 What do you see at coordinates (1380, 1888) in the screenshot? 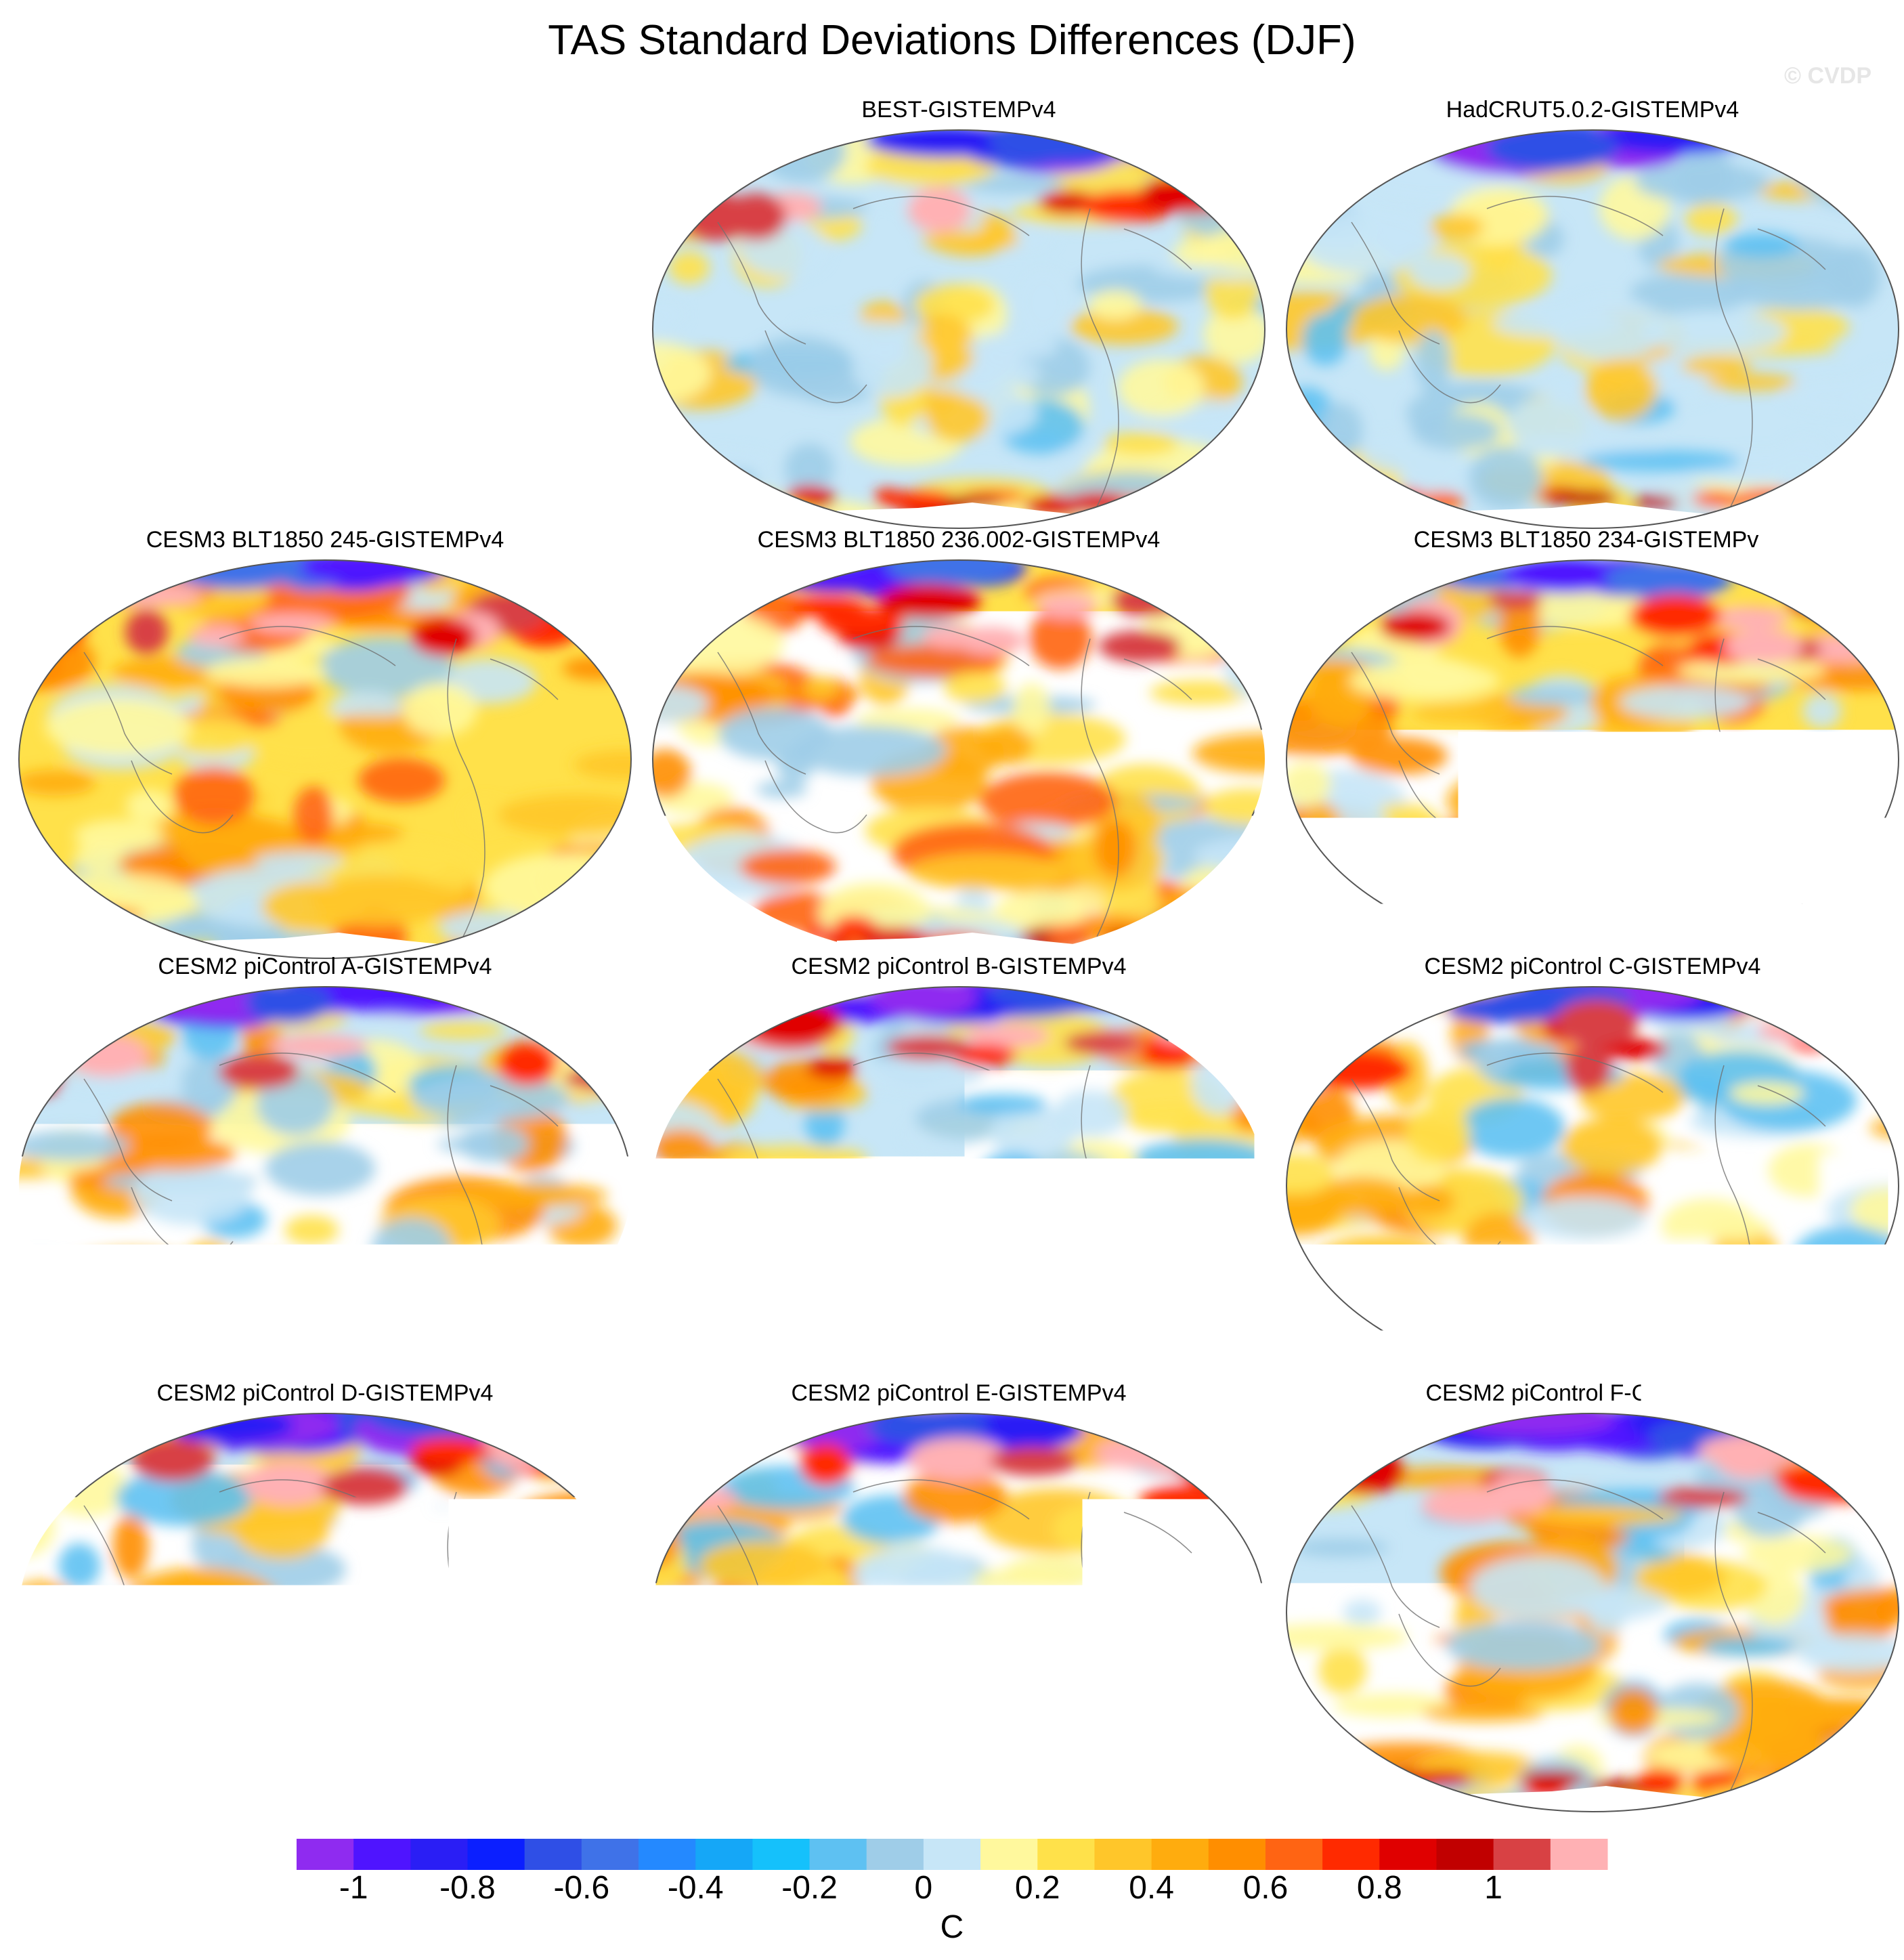
I see `colorbar-tick-label: 0.8` at bounding box center [1380, 1888].